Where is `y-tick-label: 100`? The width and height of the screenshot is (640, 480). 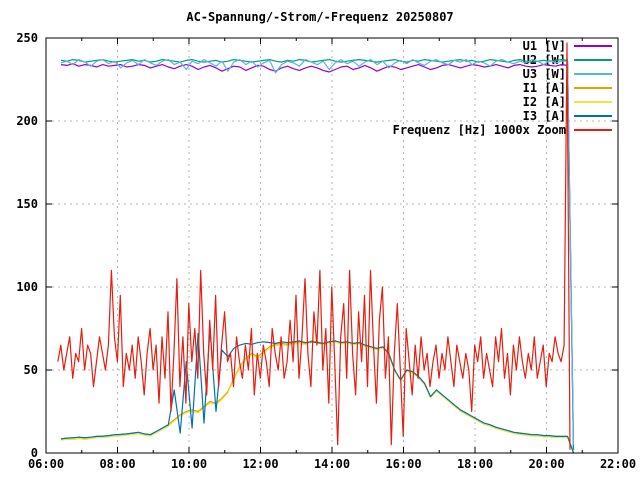 y-tick-label: 100 is located at coordinates (27, 287).